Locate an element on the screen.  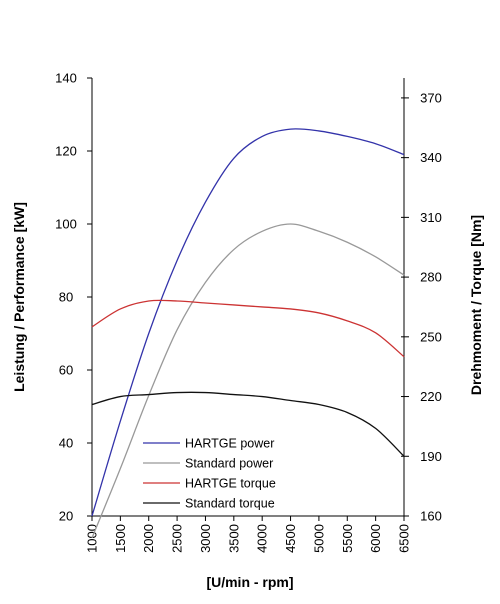
right-y-tick-label: 160 is located at coordinates (431, 516).